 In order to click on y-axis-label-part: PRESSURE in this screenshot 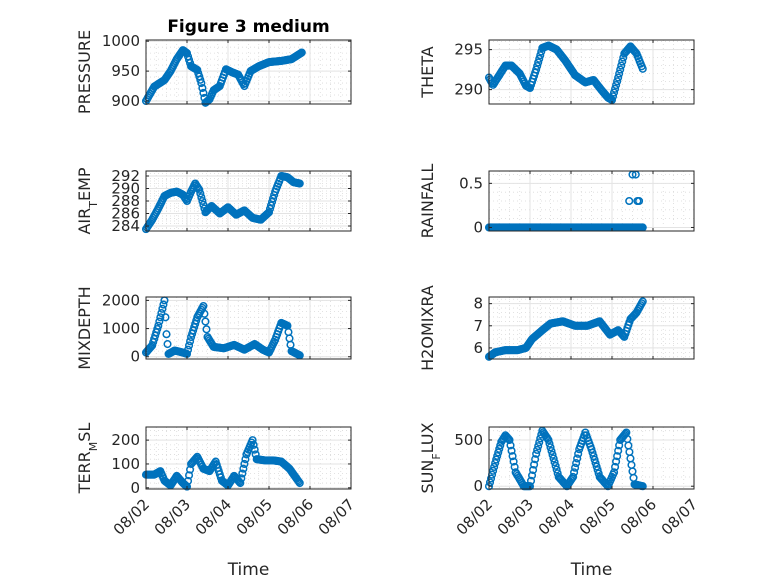, I will do `click(84, 72)`.